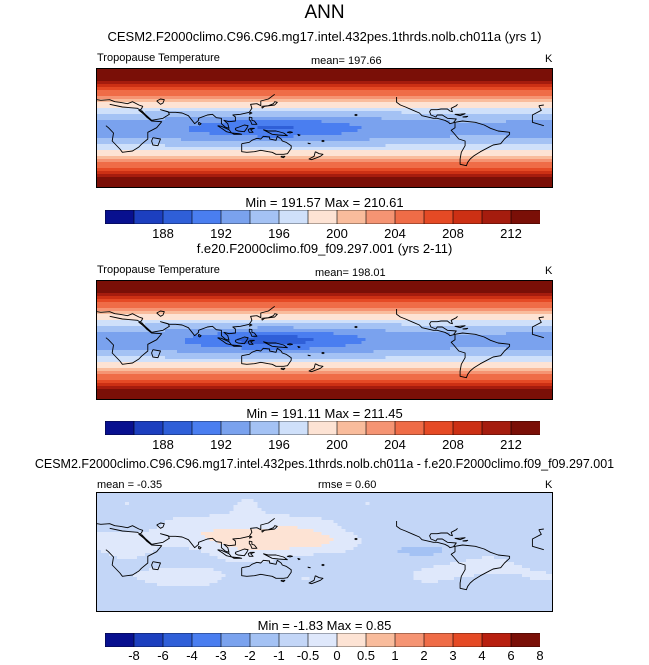  What do you see at coordinates (163, 655) in the screenshot?
I see `colorbar-tick-label: -6` at bounding box center [163, 655].